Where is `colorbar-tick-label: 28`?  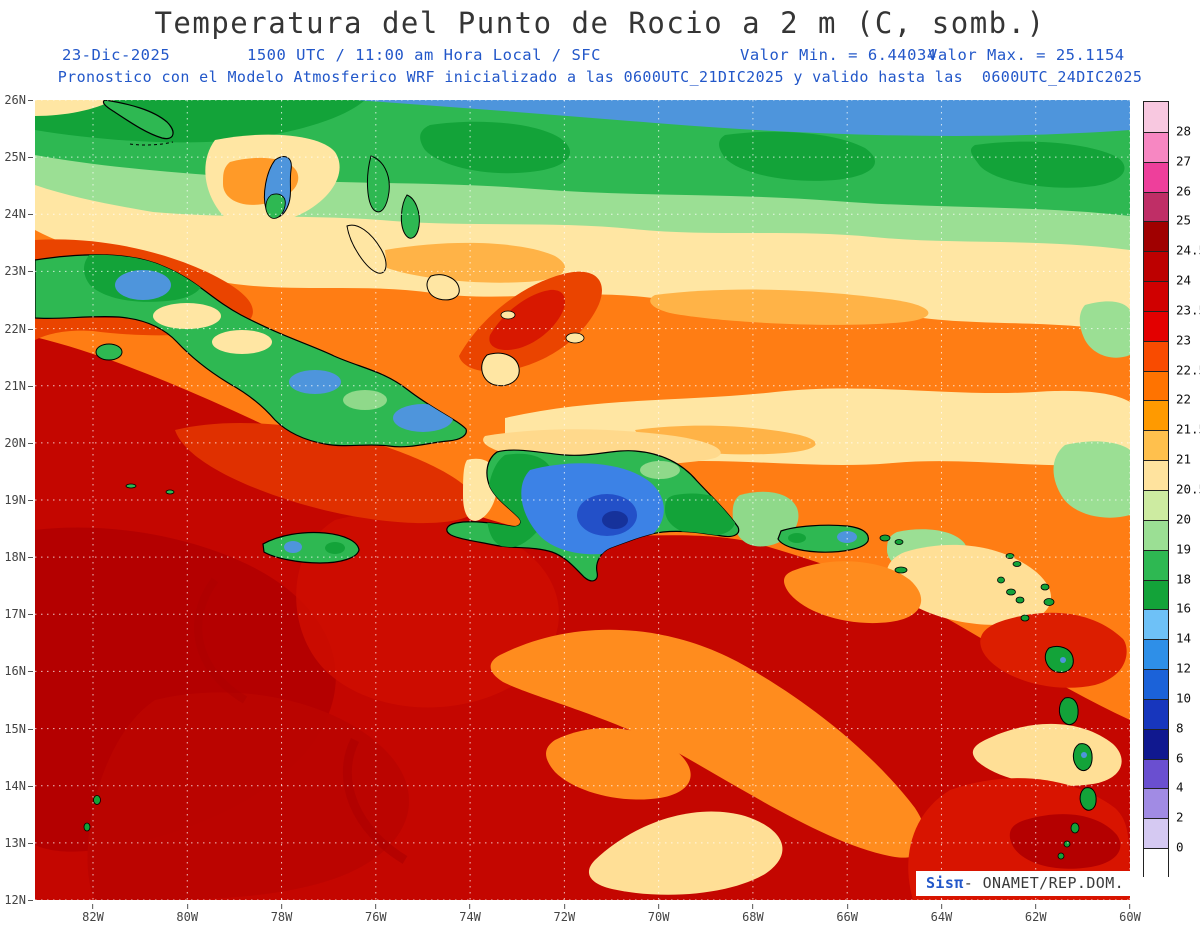
colorbar-tick-label: 28 is located at coordinates (1184, 131).